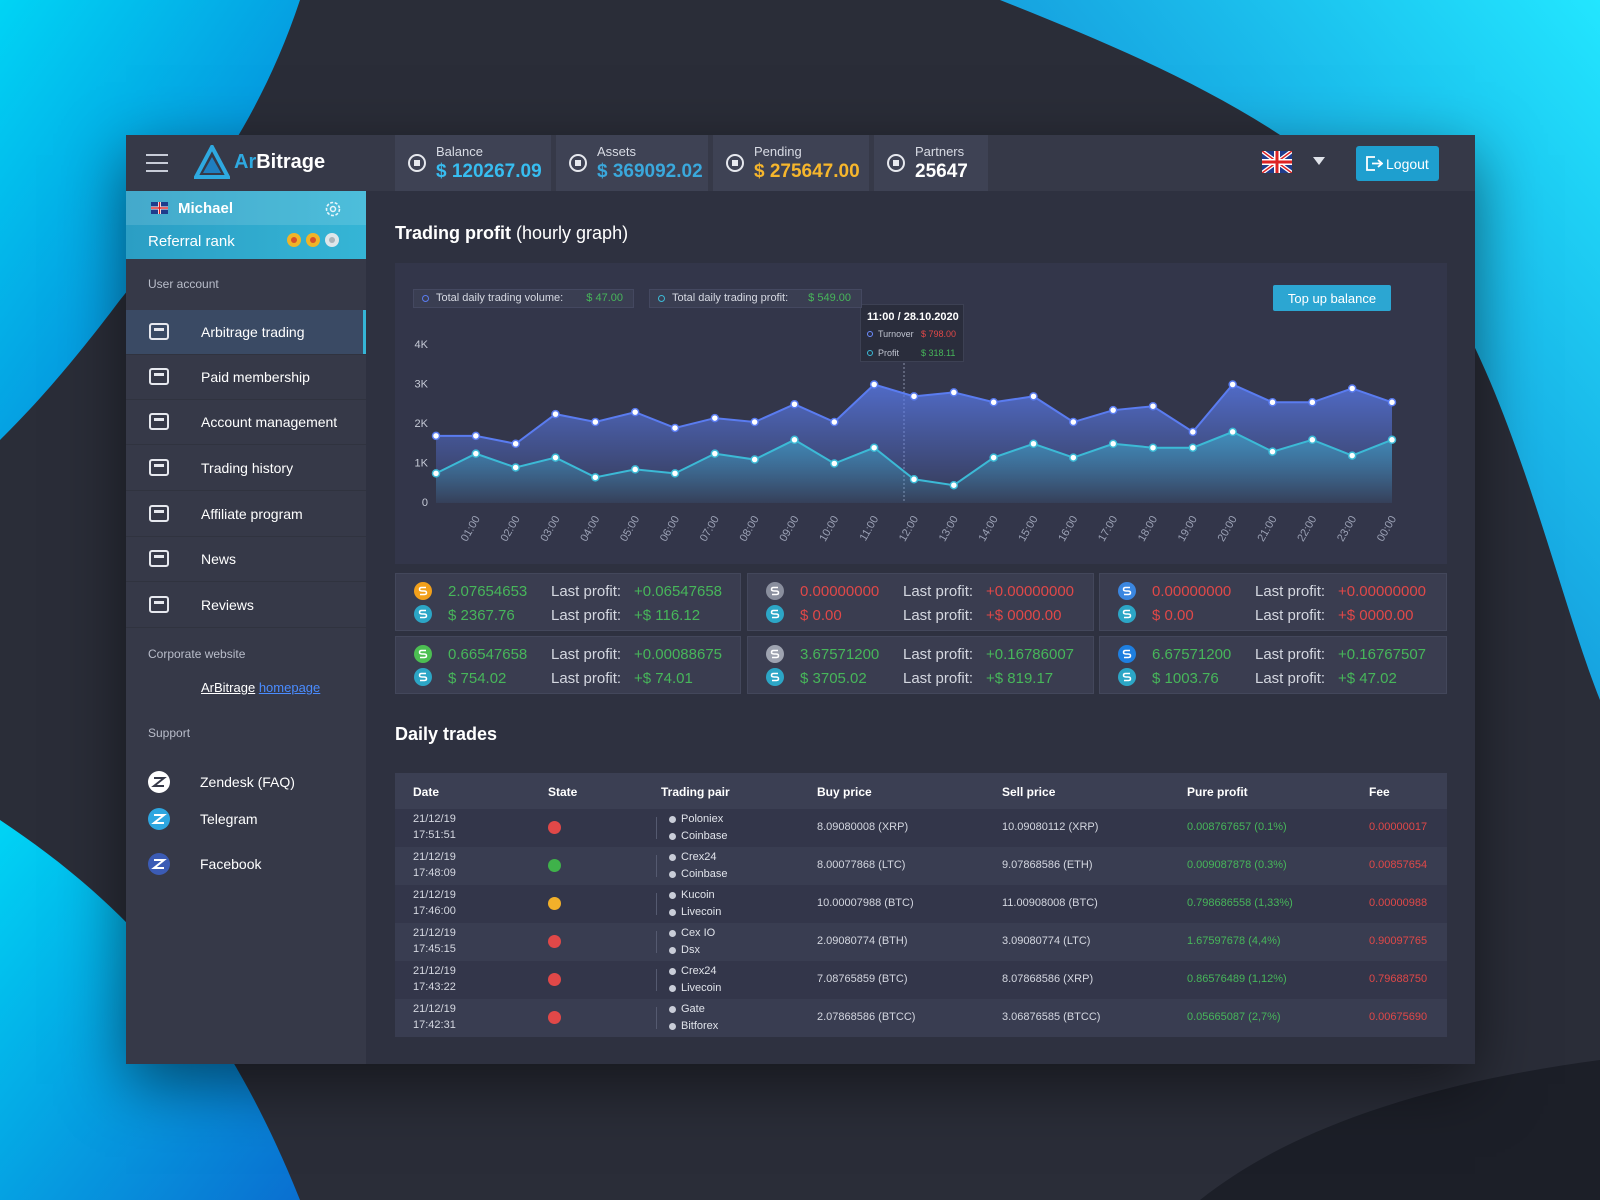 The height and width of the screenshot is (1200, 1600). Describe the element at coordinates (1050, 827) in the screenshot. I see `cell-text: 10.09080112 (XRP)` at that location.